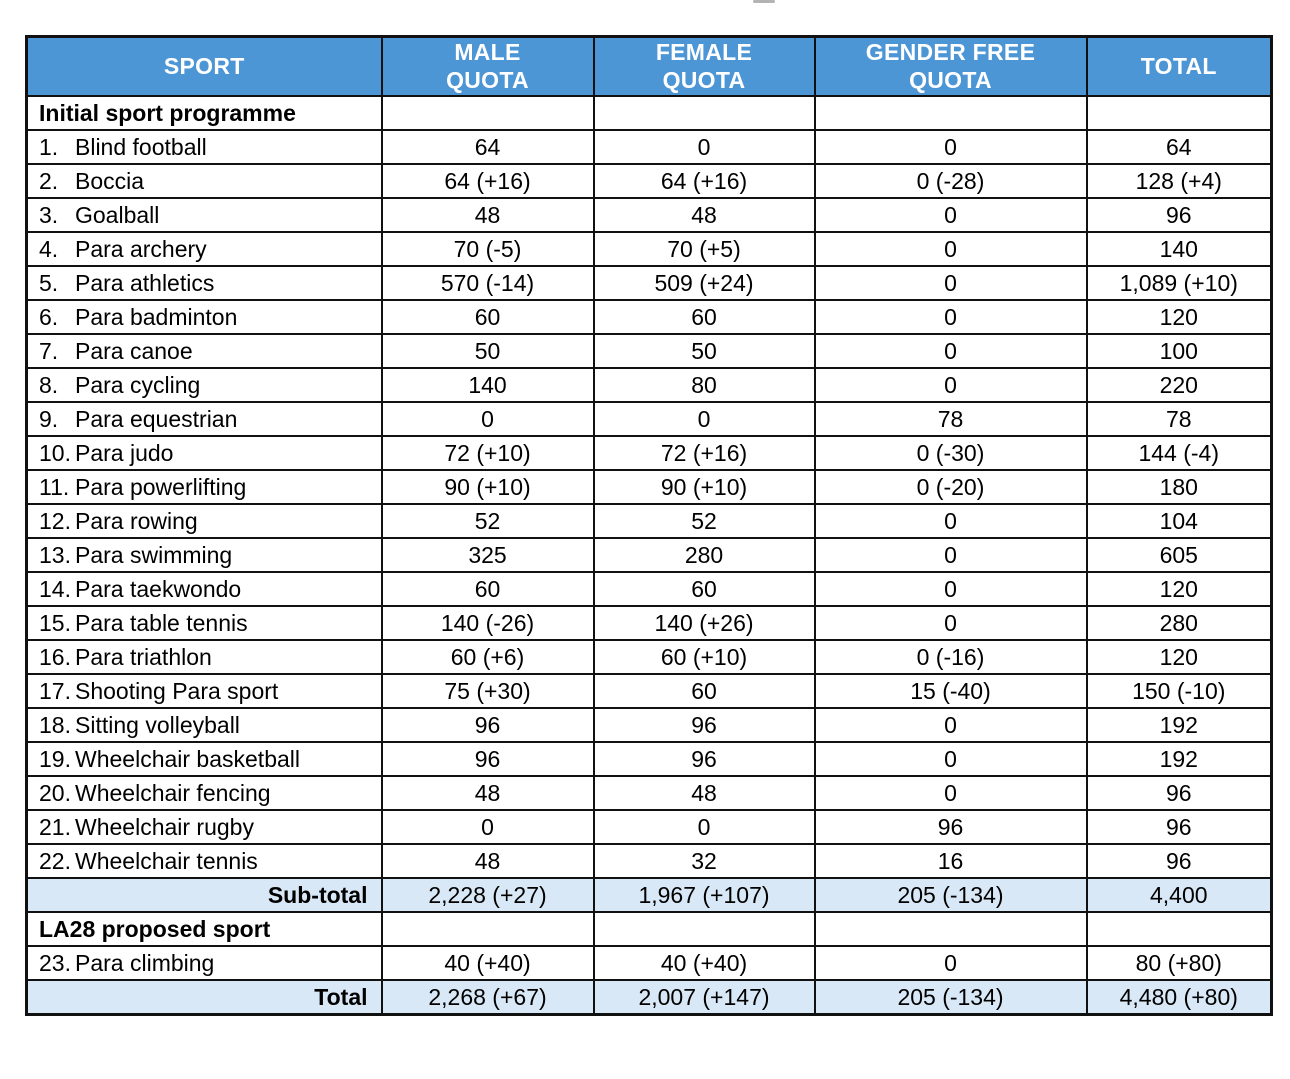 The height and width of the screenshot is (1079, 1290). Describe the element at coordinates (141, 146) in the screenshot. I see `sport-name: Blind football` at that location.